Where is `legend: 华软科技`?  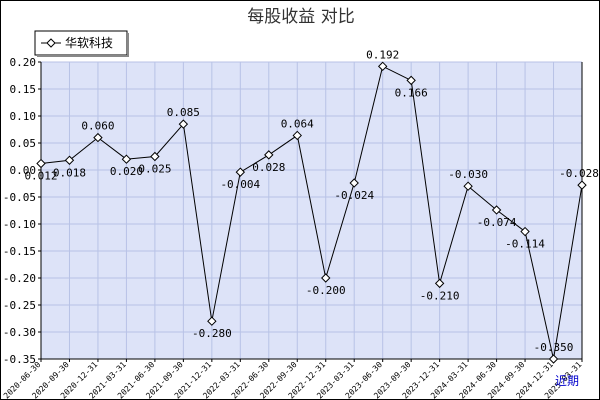 legend: 华软科技 is located at coordinates (81, 43).